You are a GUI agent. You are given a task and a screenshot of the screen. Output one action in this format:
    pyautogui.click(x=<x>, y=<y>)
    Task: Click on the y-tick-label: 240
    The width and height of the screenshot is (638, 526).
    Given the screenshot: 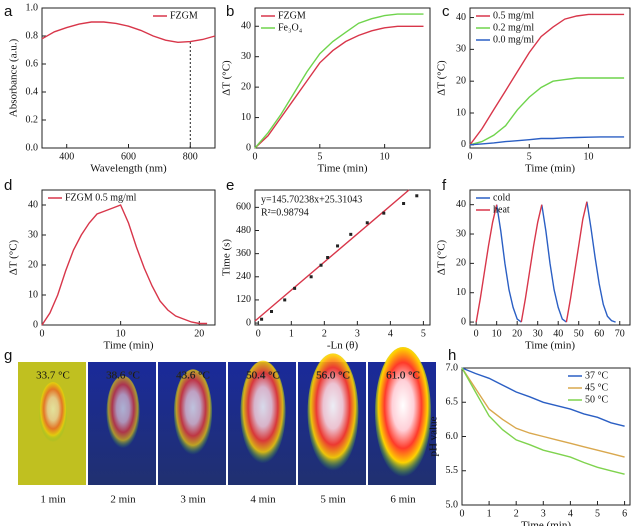 What is the action you would take?
    pyautogui.click(x=243, y=276)
    